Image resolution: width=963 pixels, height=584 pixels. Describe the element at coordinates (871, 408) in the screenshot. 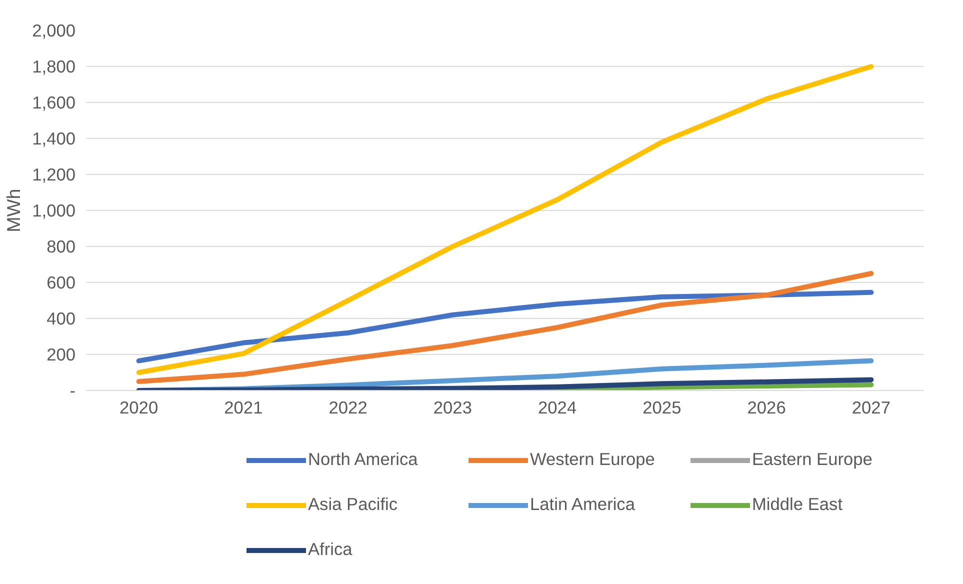

I see `x-tick-label: 2027` at that location.